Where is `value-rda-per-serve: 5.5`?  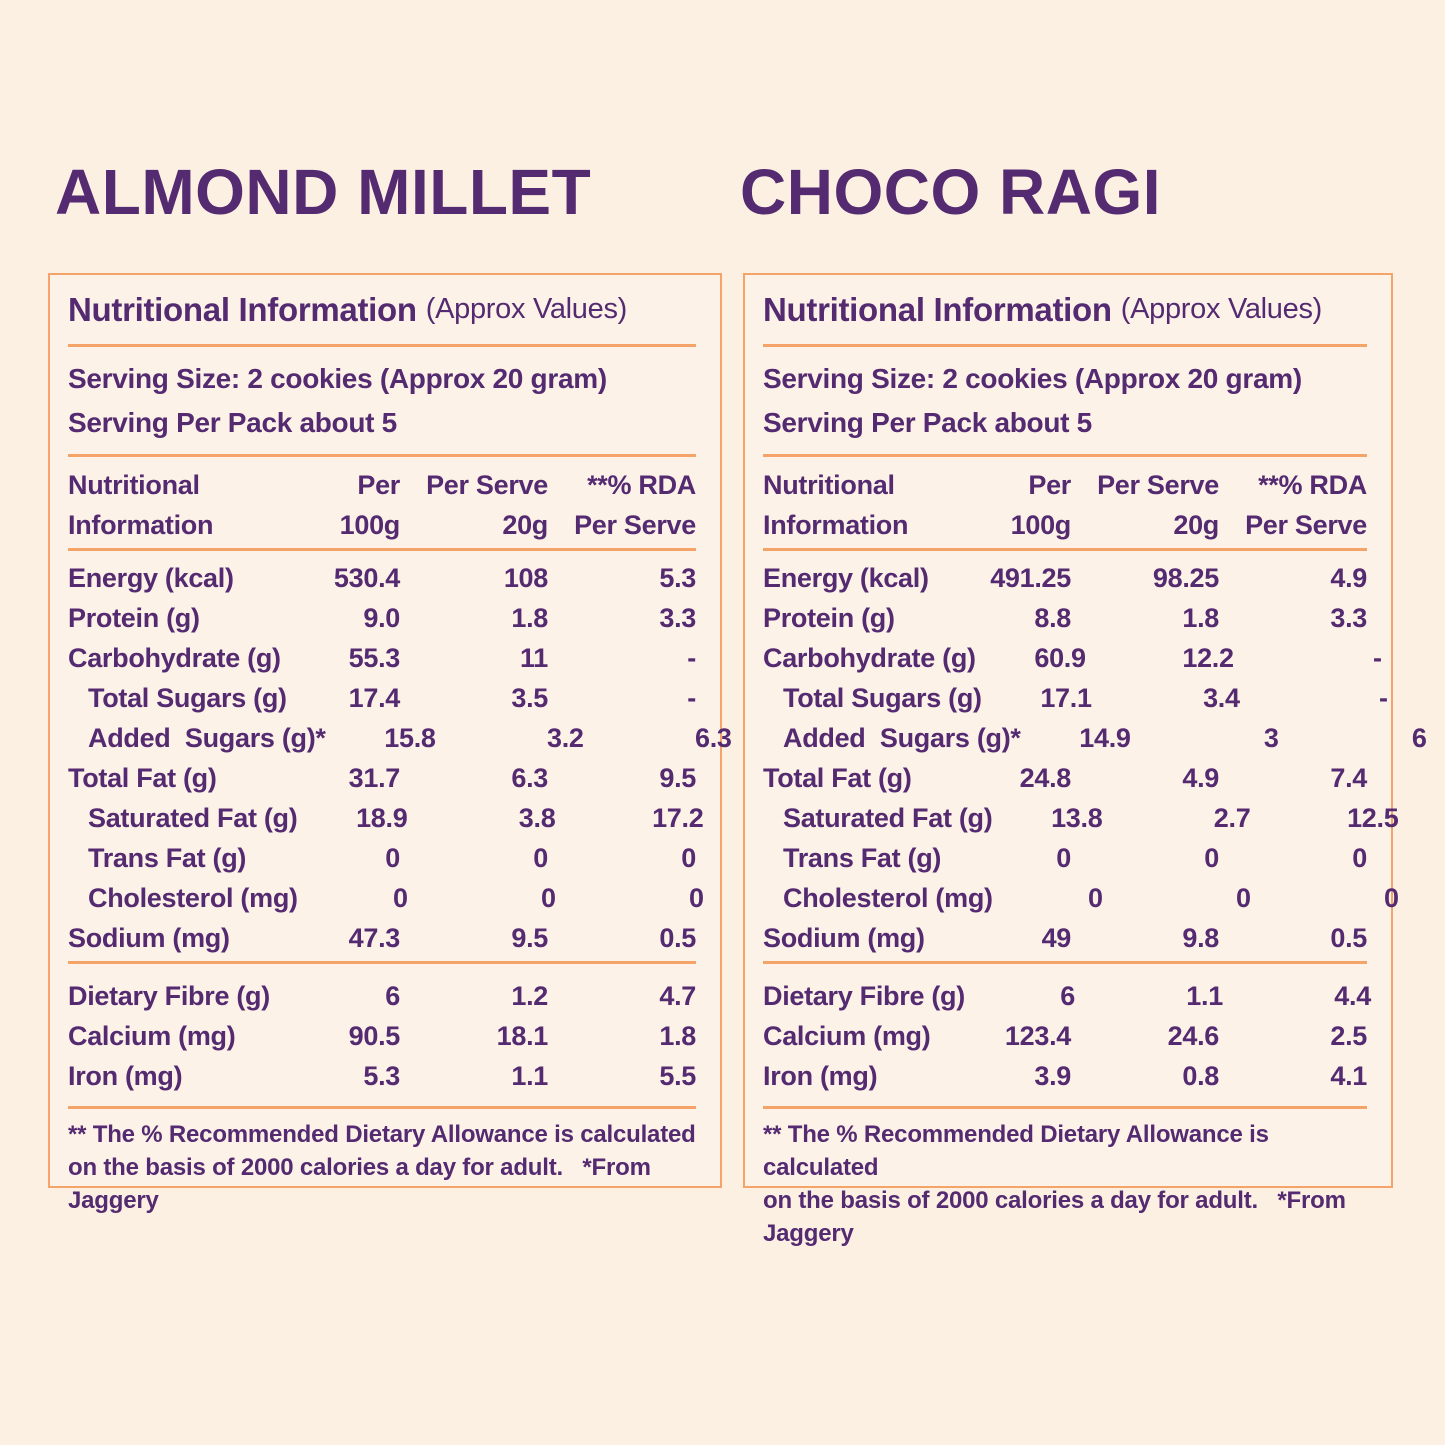
value-rda-per-serve: 5.5 is located at coordinates (677, 1076).